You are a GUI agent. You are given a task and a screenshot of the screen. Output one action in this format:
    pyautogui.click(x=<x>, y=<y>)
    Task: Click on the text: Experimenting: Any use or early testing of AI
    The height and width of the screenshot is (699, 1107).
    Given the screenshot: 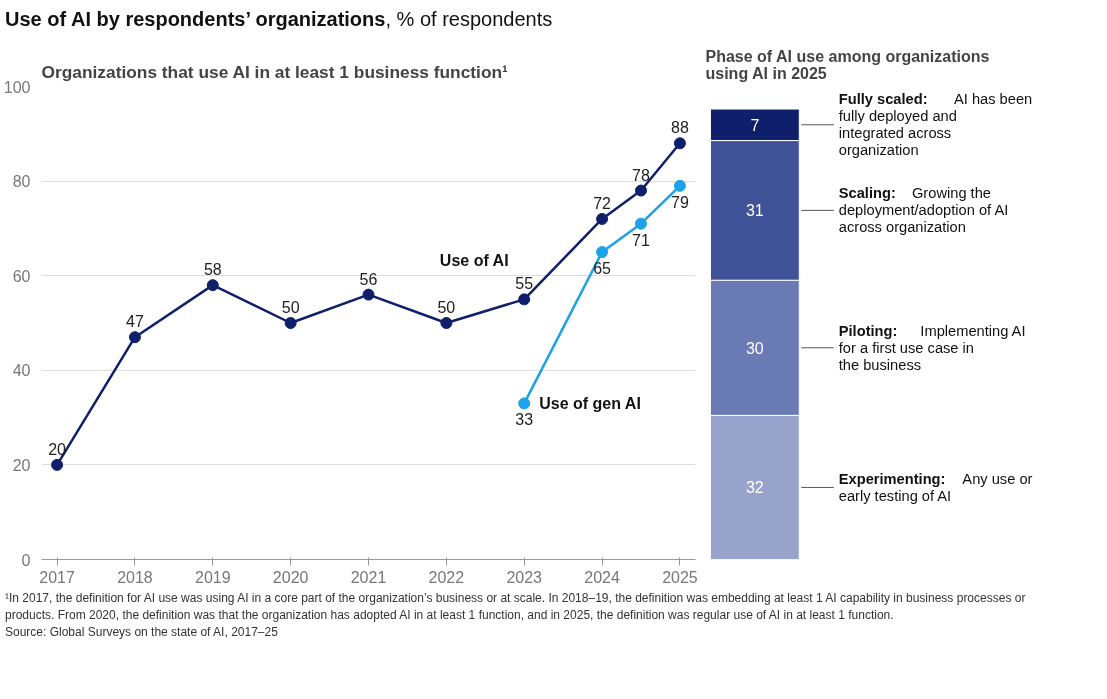 What is the action you would take?
    pyautogui.click(x=935, y=487)
    